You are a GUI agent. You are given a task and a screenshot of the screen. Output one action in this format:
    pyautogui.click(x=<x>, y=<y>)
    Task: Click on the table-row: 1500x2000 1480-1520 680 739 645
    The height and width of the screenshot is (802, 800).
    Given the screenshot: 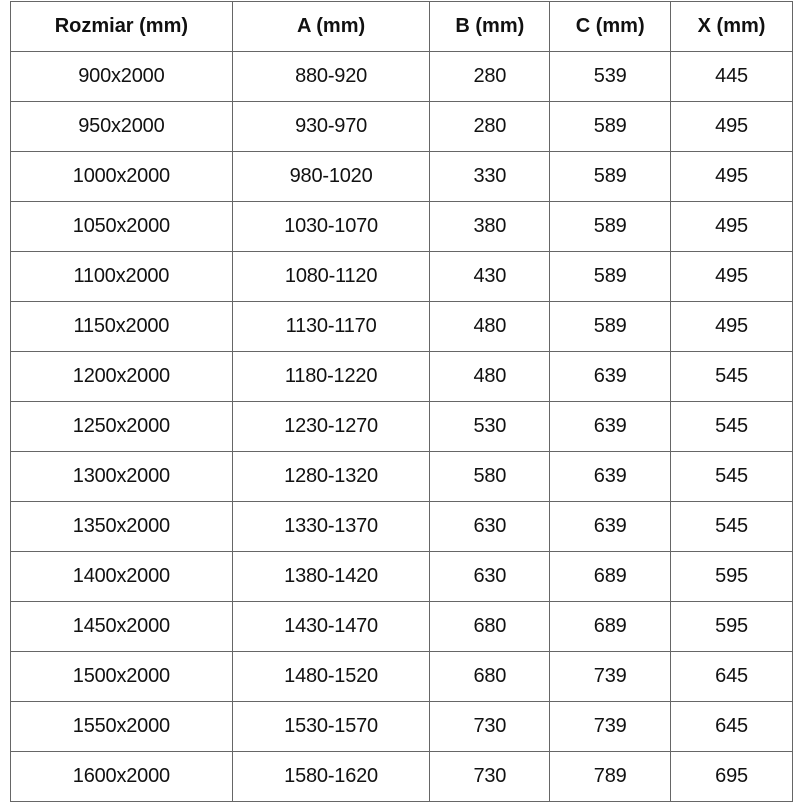 What is the action you would take?
    pyautogui.click(x=401, y=676)
    